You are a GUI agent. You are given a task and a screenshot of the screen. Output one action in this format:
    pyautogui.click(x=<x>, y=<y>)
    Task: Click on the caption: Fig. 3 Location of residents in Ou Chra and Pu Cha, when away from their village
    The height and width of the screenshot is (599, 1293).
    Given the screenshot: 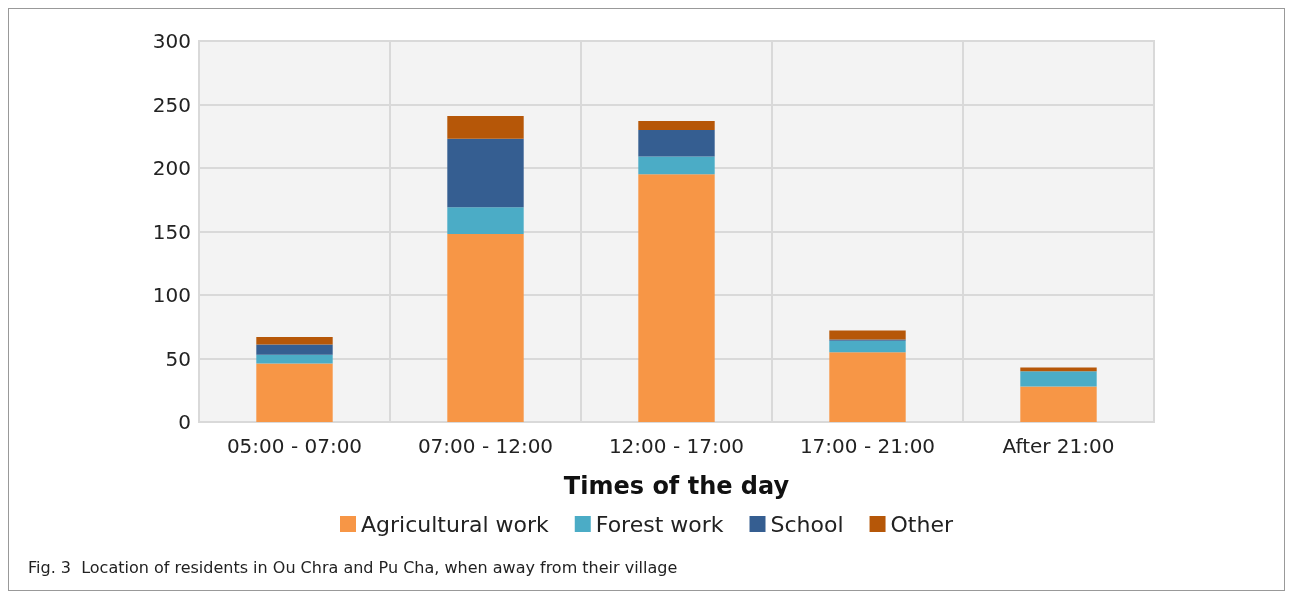 What is the action you would take?
    pyautogui.click(x=353, y=567)
    